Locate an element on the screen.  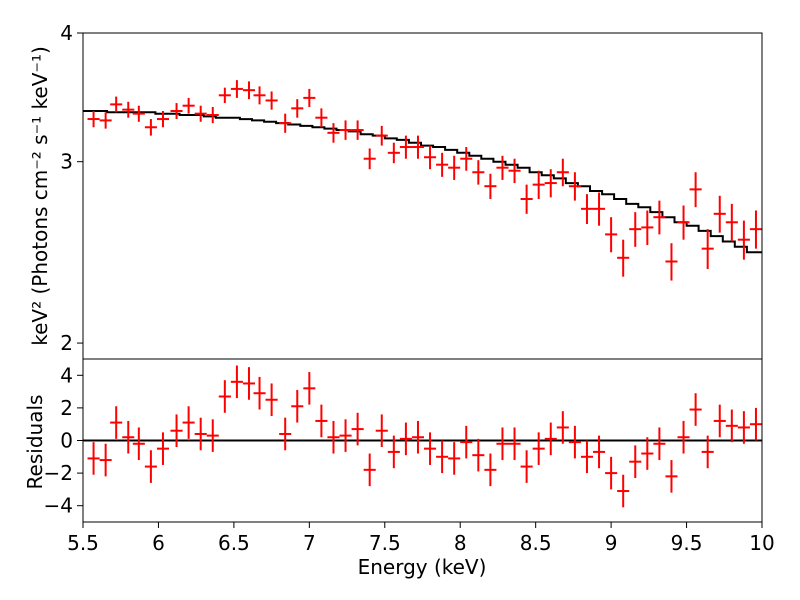
residuals-y-tick-label: 0 is located at coordinates (66, 441).